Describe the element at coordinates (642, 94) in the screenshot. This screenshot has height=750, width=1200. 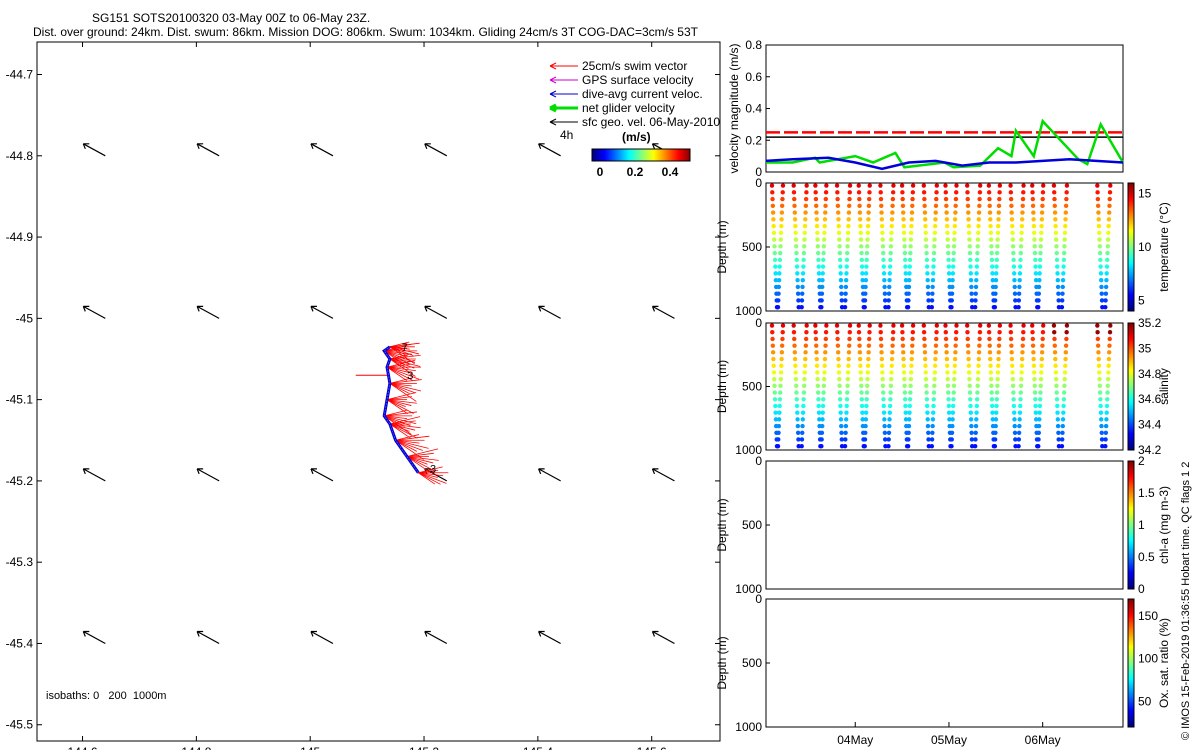
I see `legend-label: dive-avg current veloc.` at that location.